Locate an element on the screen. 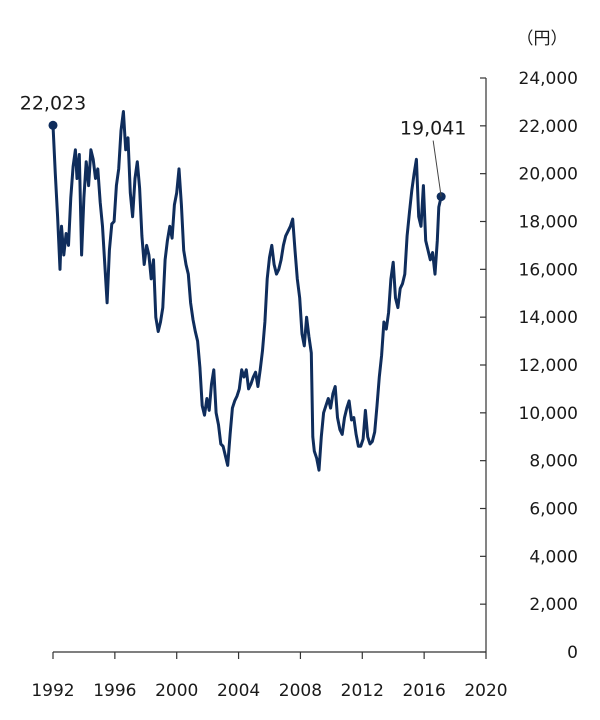 This screenshot has width=600, height=720. x-tick-label: 2020 is located at coordinates (485, 691).